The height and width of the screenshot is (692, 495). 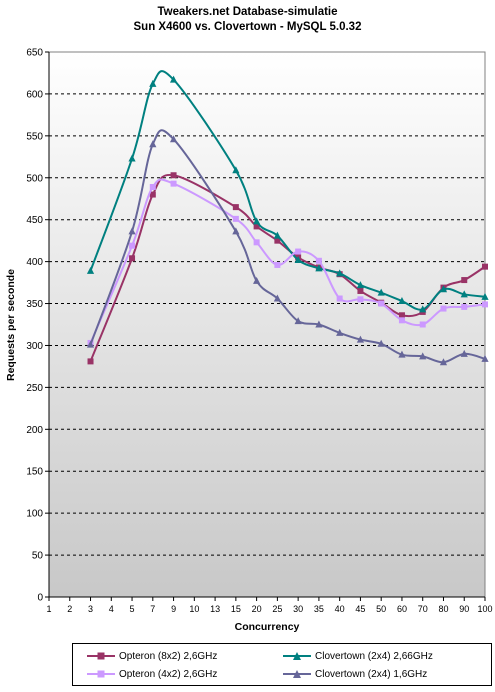 What do you see at coordinates (34, 178) in the screenshot?
I see `y-tick-label: 500` at bounding box center [34, 178].